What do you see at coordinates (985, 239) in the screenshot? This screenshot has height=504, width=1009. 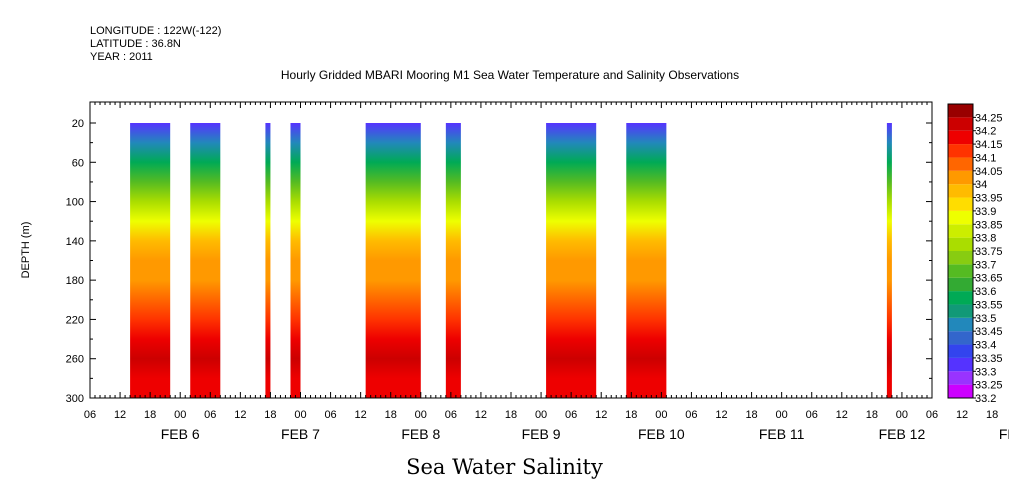 I see `colorbar-label: 33.8` at bounding box center [985, 239].